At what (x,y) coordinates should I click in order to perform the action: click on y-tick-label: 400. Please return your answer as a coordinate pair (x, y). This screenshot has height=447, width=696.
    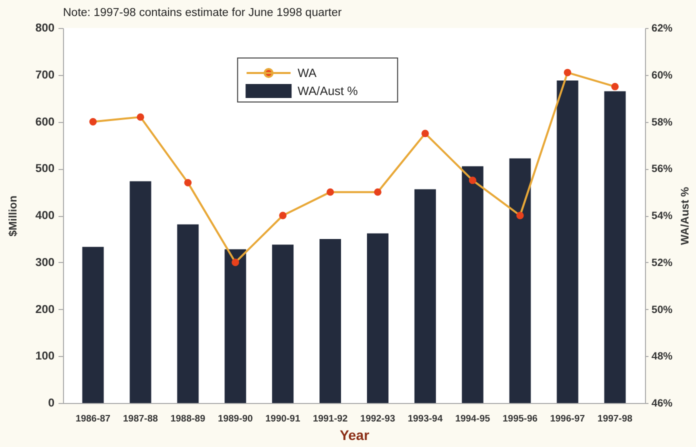
    Looking at the image, I should click on (44, 216).